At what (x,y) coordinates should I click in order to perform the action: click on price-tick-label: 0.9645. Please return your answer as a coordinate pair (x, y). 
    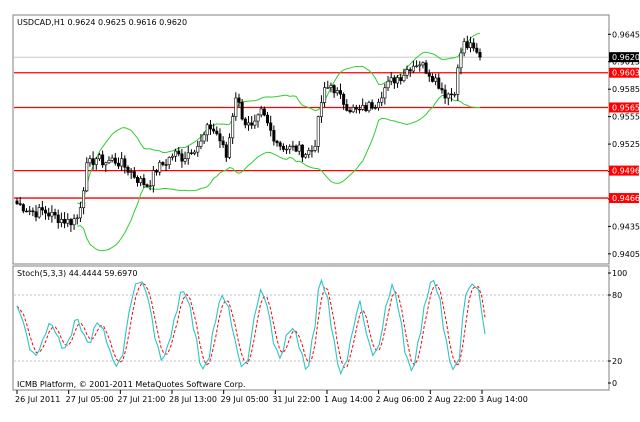
    Looking at the image, I should click on (626, 34).